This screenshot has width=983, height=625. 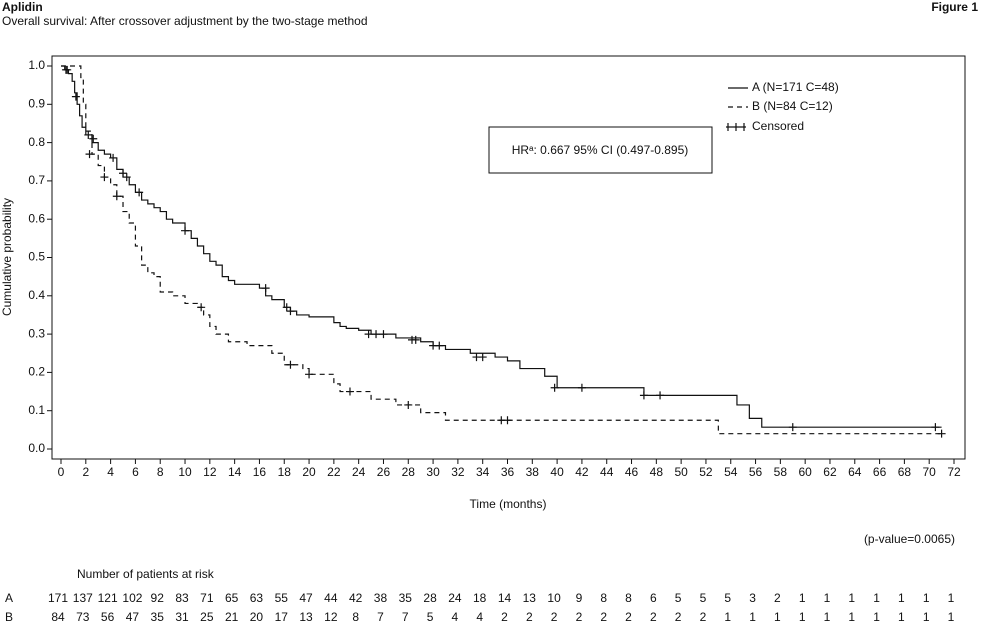 What do you see at coordinates (185, 472) in the screenshot?
I see `x-tick-label: 10` at bounding box center [185, 472].